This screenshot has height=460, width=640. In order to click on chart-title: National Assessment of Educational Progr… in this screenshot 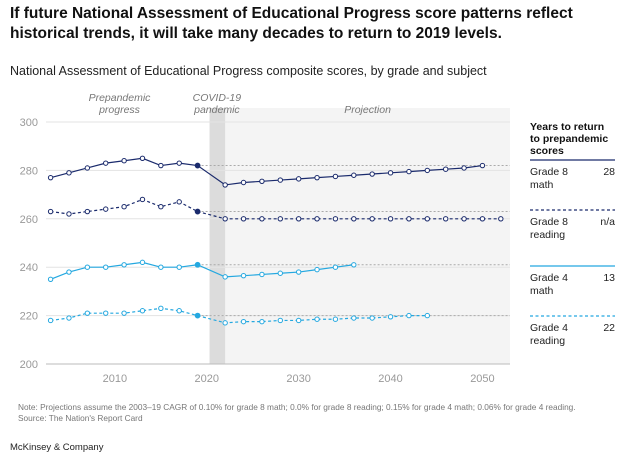, I will do `click(248, 71)`.